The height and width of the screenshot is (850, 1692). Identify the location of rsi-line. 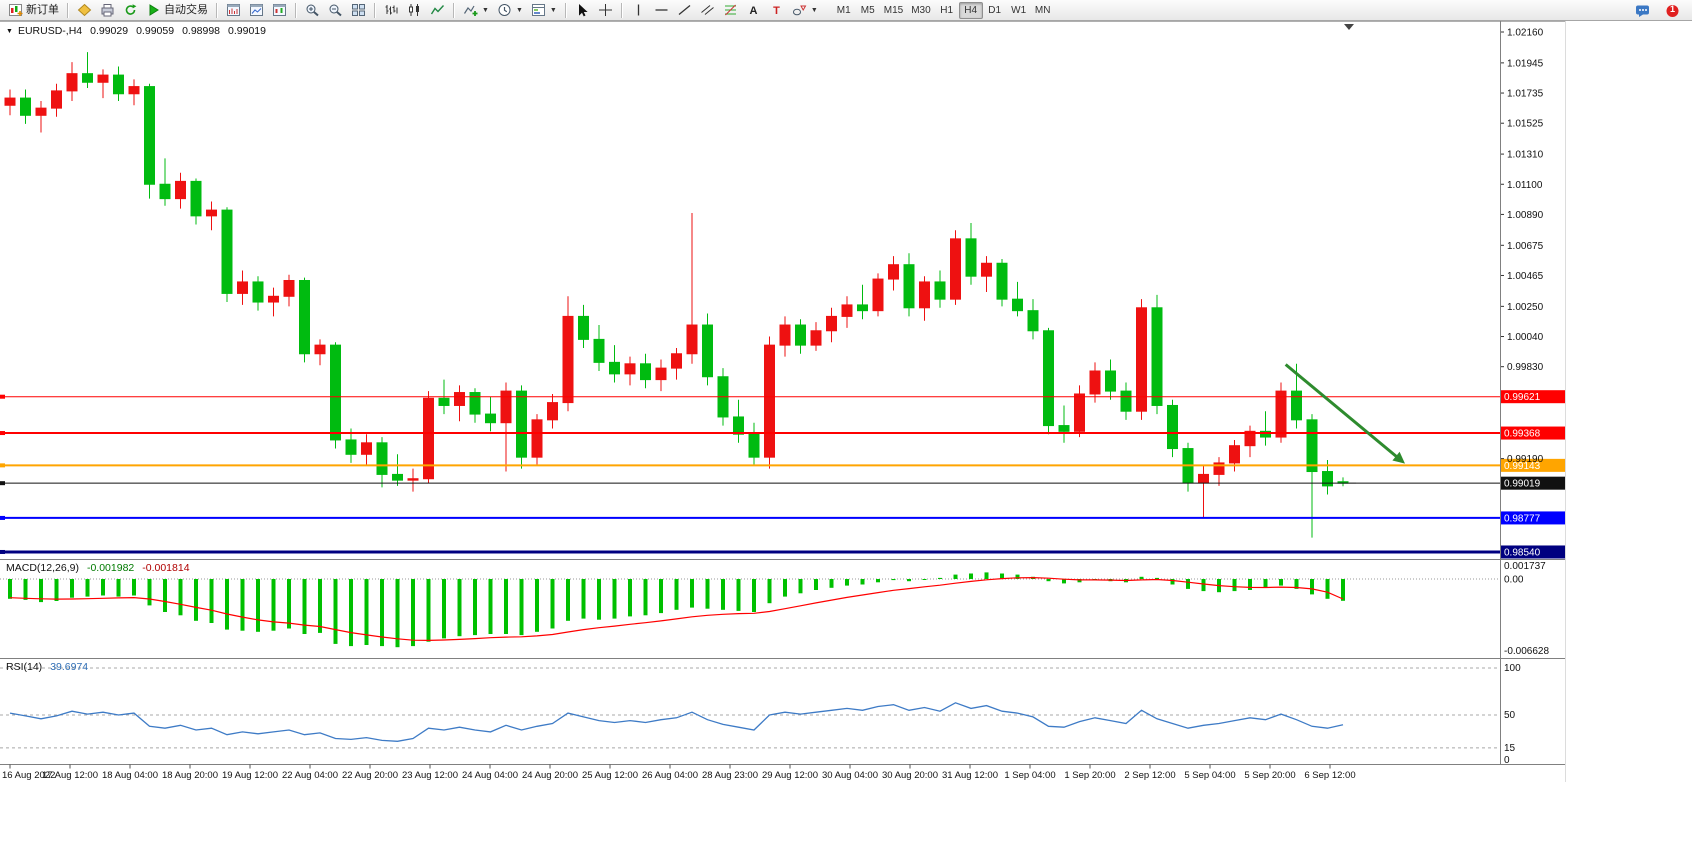
(676, 722).